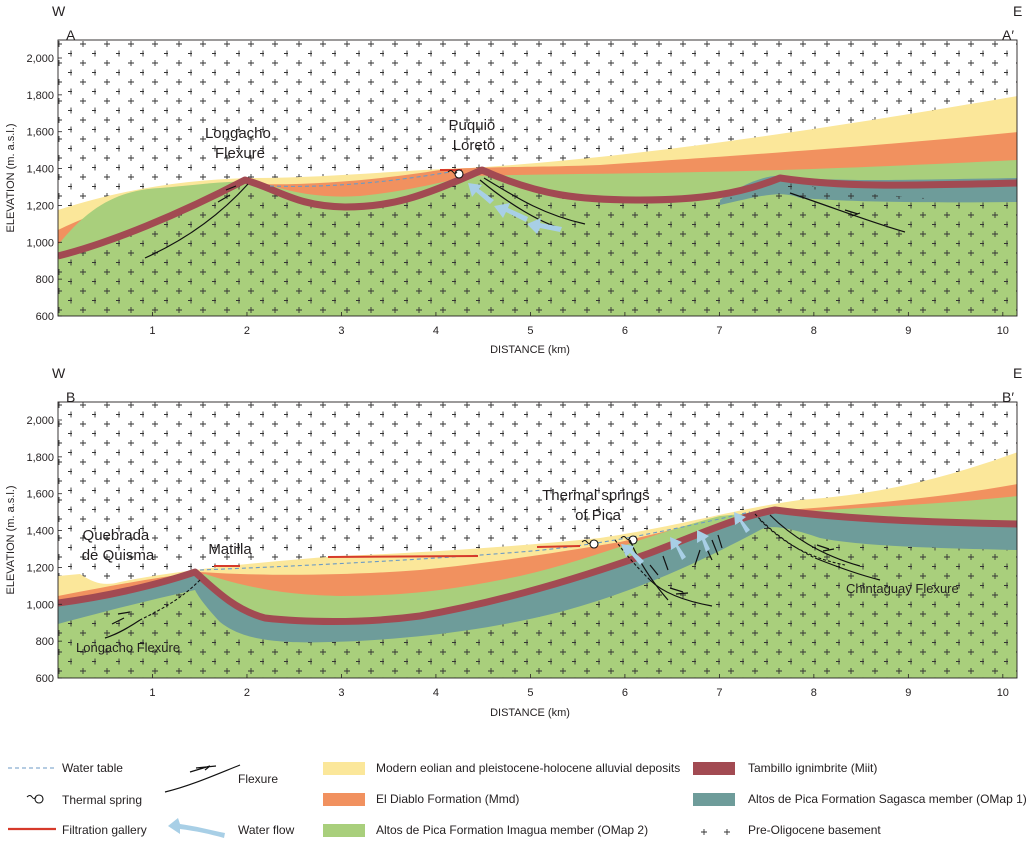 The image size is (1035, 845). What do you see at coordinates (447, 799) in the screenshot?
I see `legend-diablo-label: El Diablo Formation (Mmd)` at bounding box center [447, 799].